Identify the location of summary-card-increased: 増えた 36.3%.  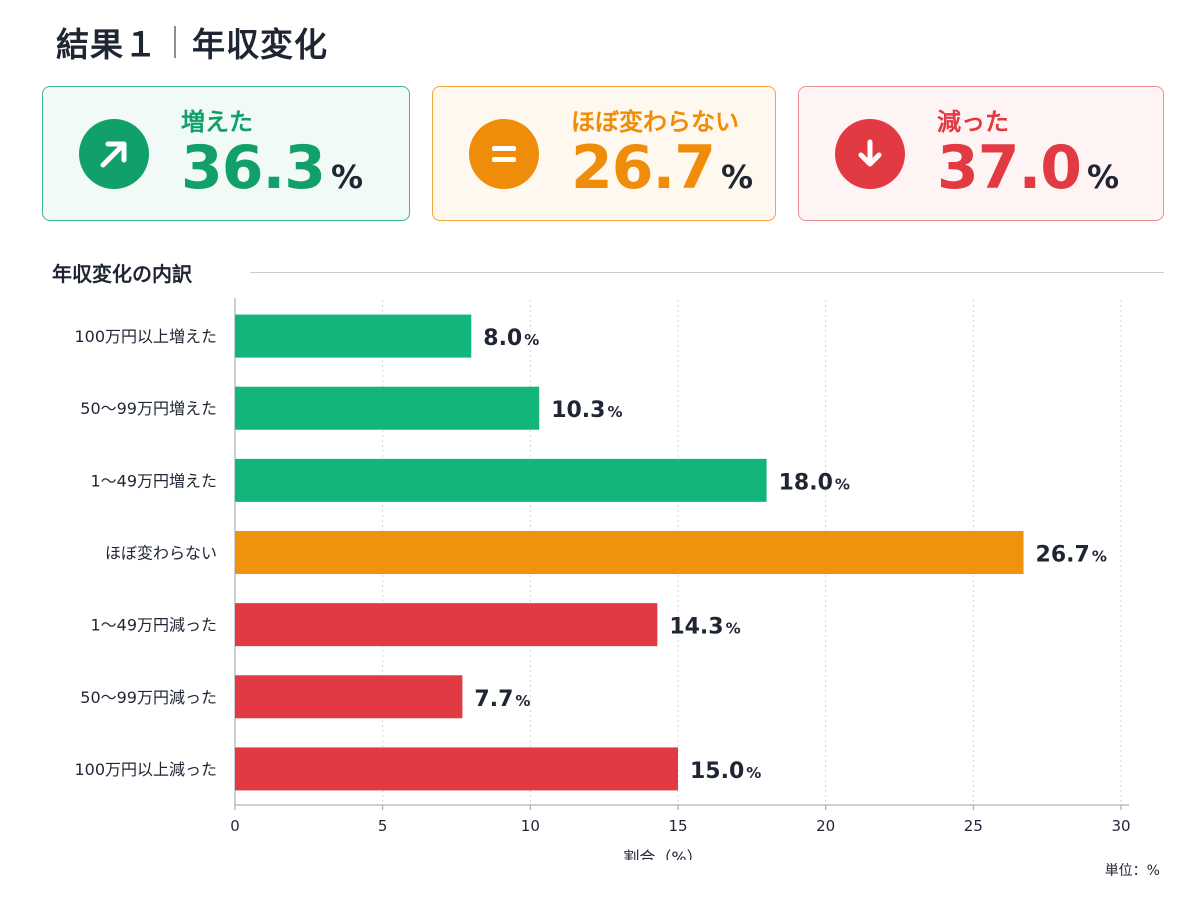
(226, 153).